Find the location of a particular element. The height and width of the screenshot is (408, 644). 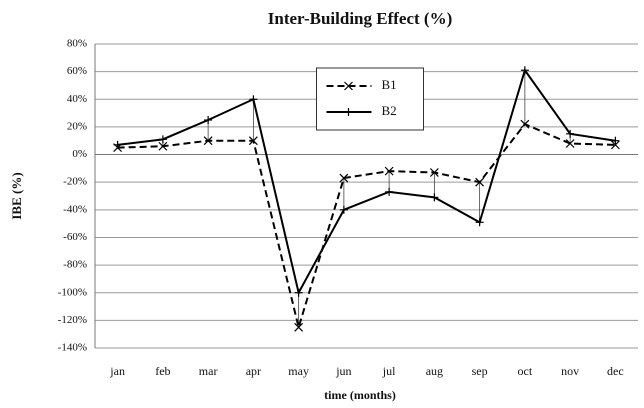

x-tick-label: dec is located at coordinates (615, 371).